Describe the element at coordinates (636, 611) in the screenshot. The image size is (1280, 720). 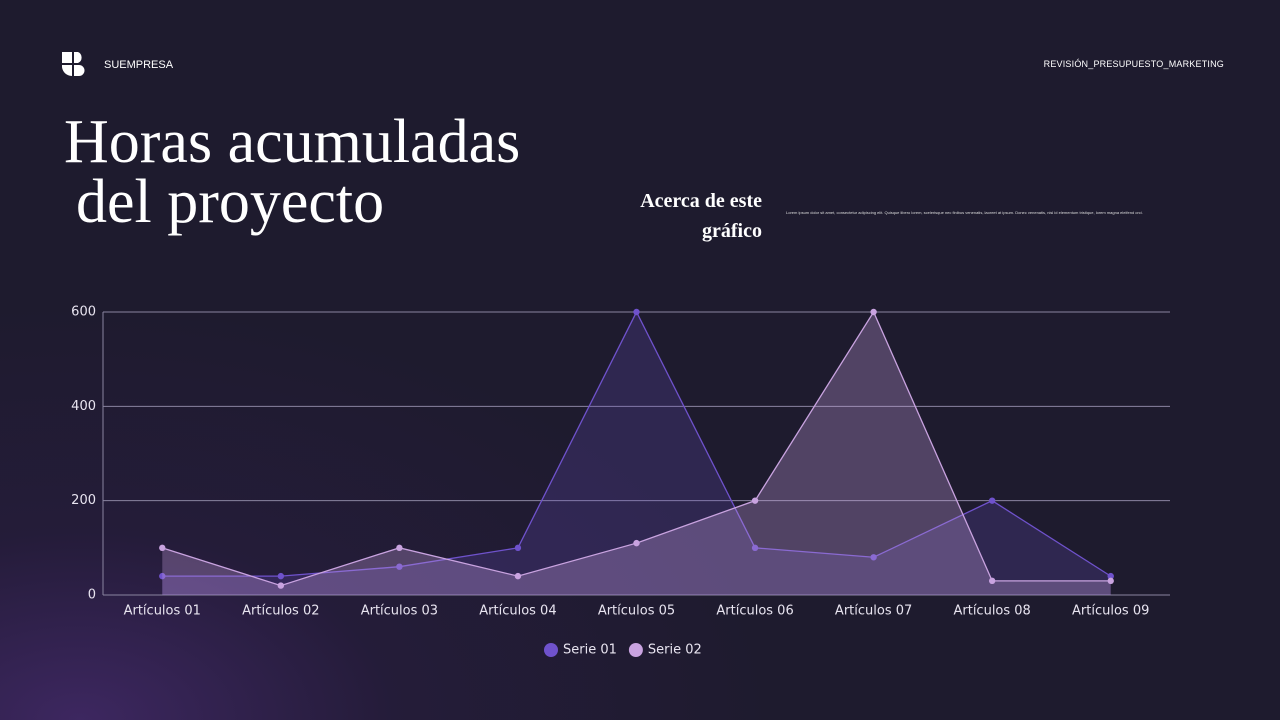
I see `x-tick-label: Artículos 05` at that location.